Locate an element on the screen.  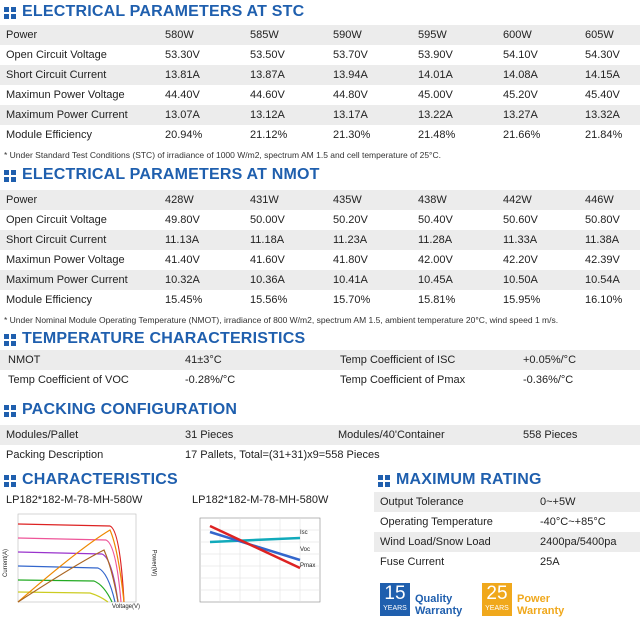
table-cell: 11.38A is located at coordinates (602, 240).